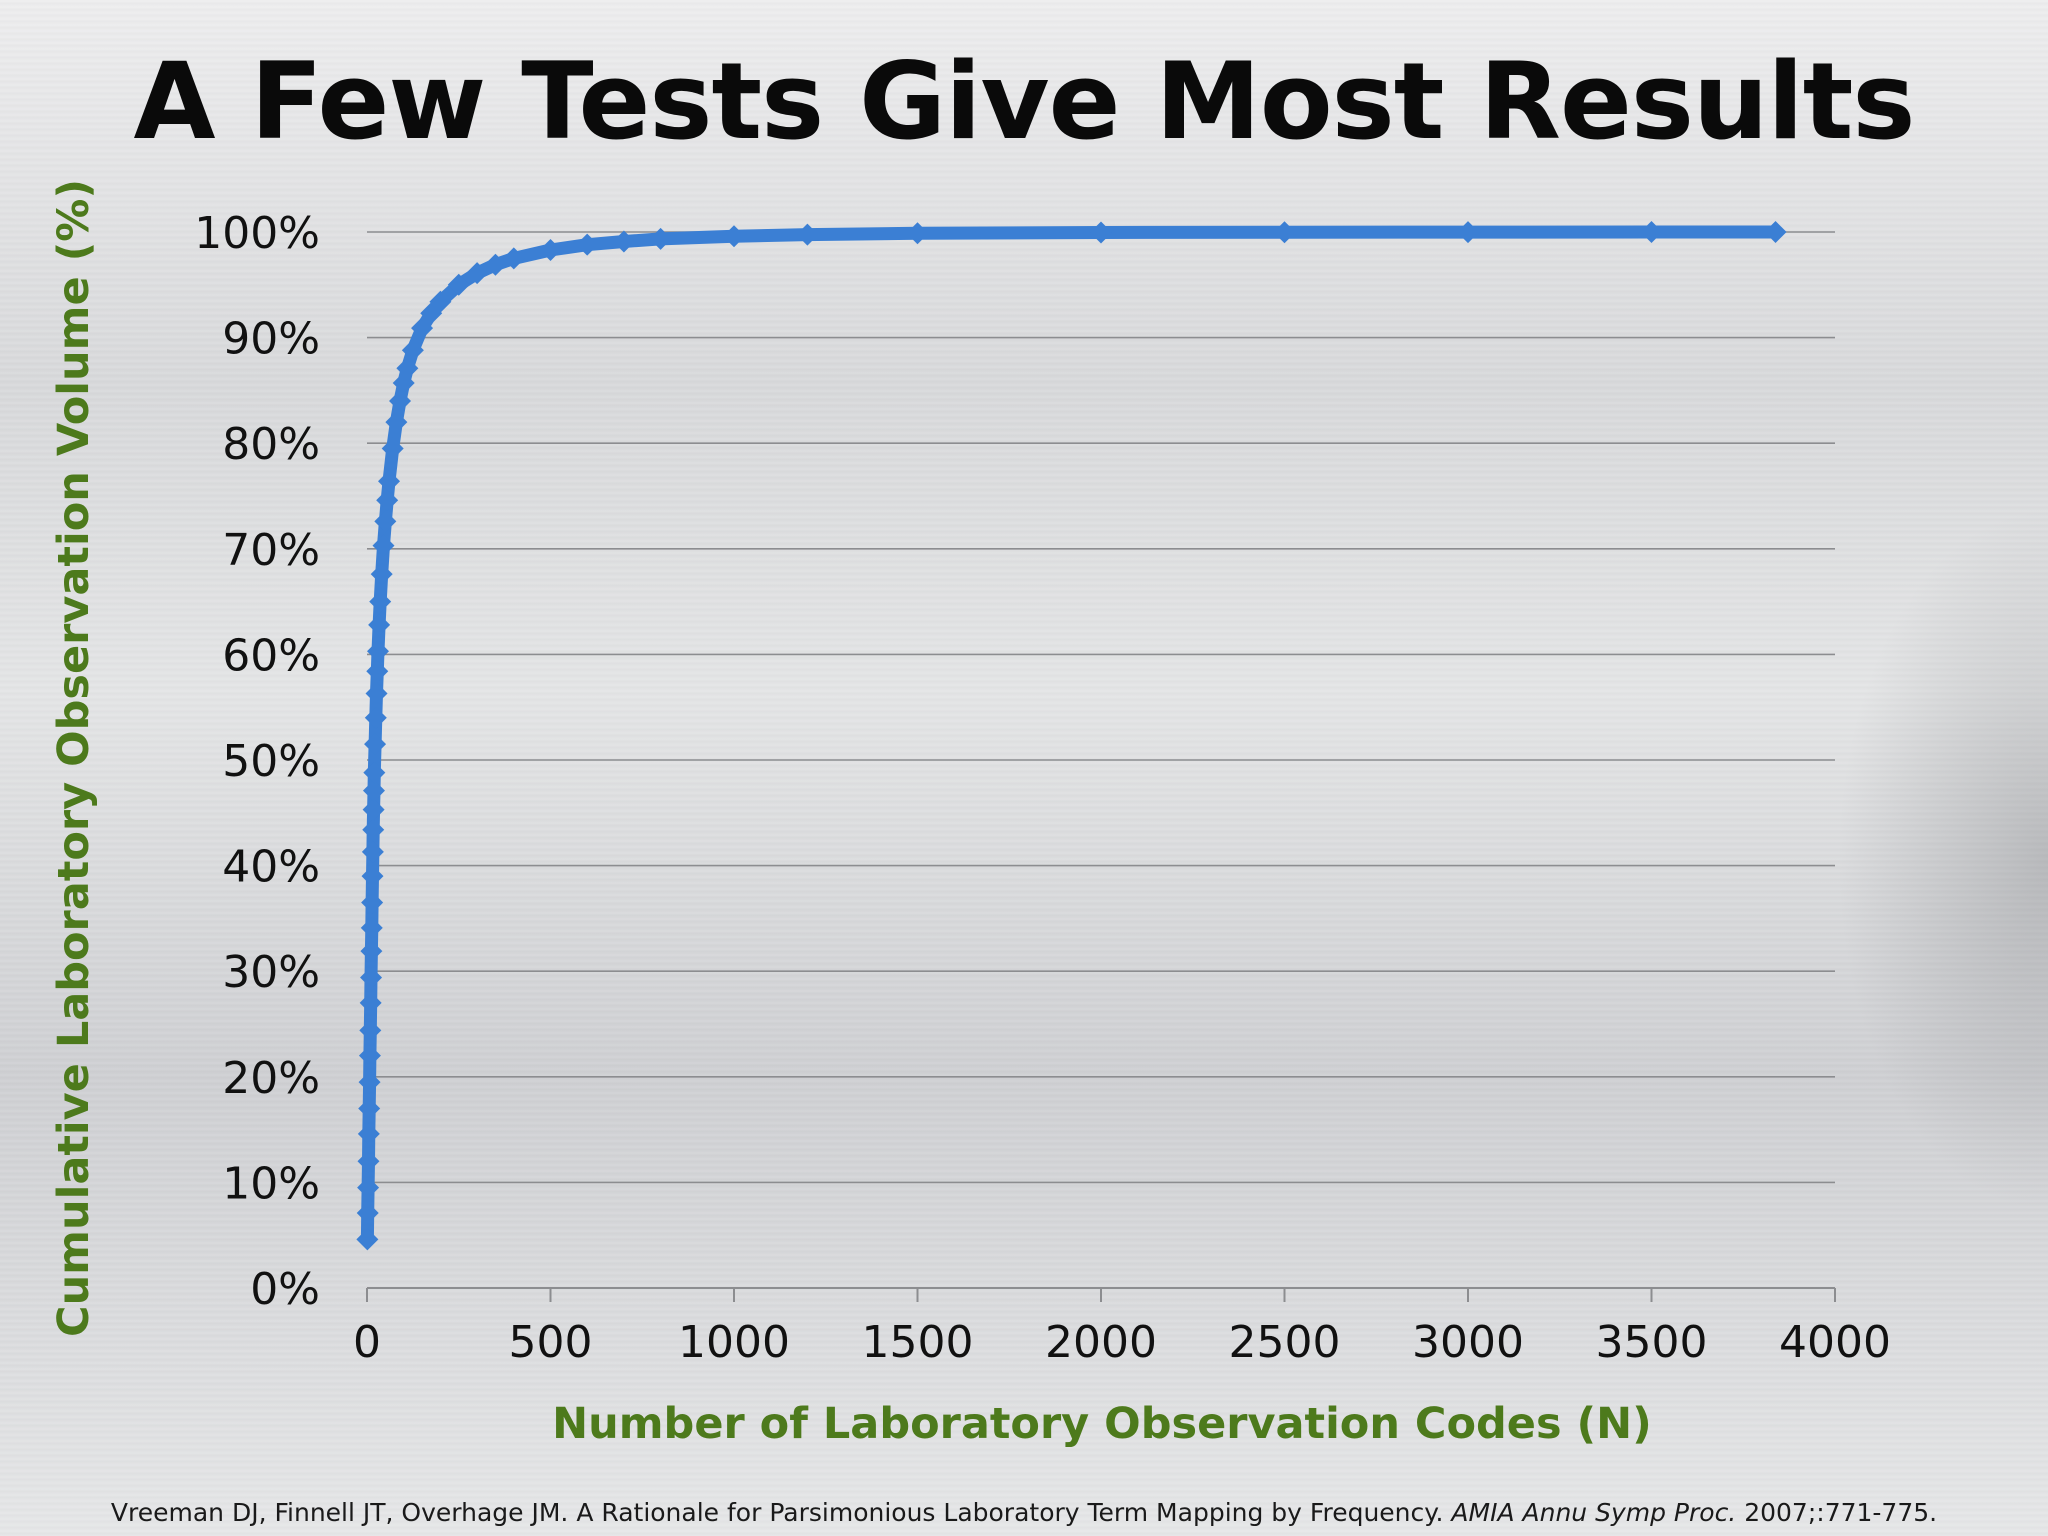 Image resolution: width=2048 pixels, height=1536 pixels. Describe the element at coordinates (1652, 1342) in the screenshot. I see `x-tick-label: 3500` at that location.